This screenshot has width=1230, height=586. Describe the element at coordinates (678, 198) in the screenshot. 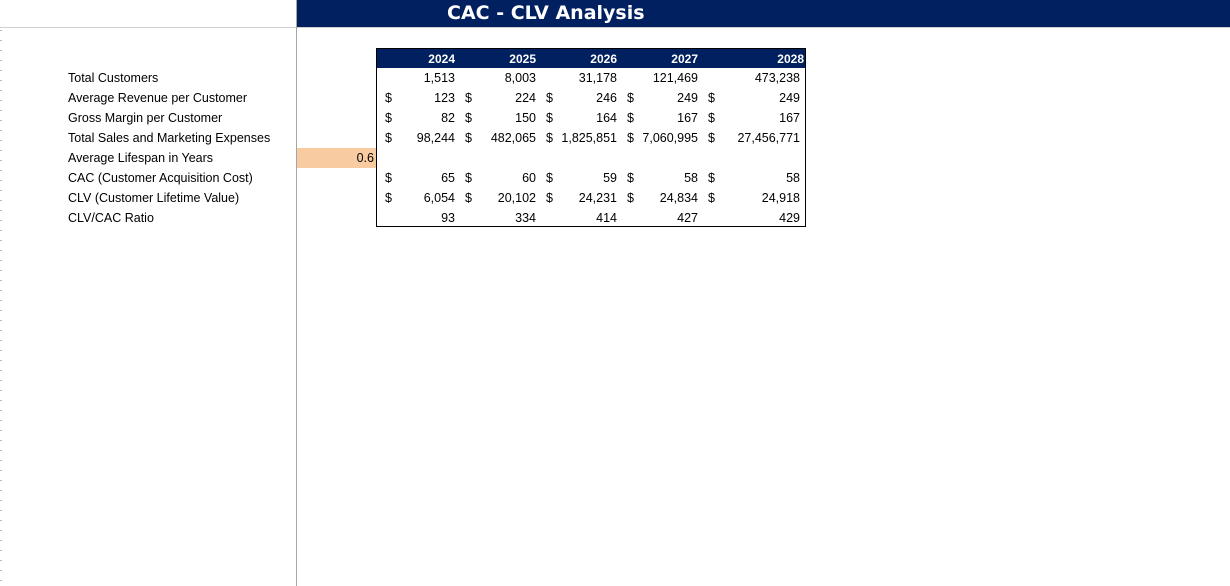

I see `cell-clv-customer-lifetime-value-2027: 24,834` at that location.